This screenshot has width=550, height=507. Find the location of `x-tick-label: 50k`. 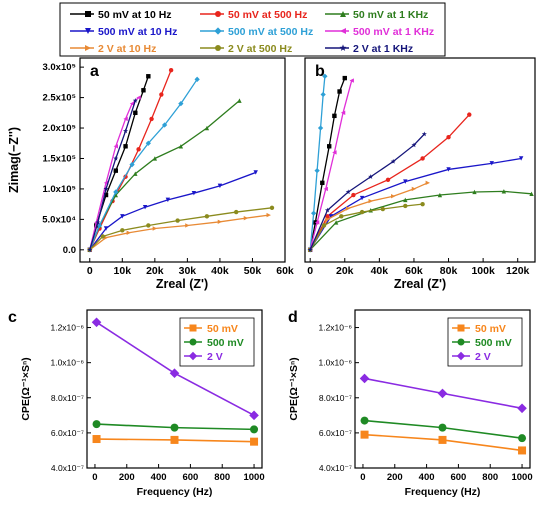

x-tick-label: 50k is located at coordinates (253, 271).